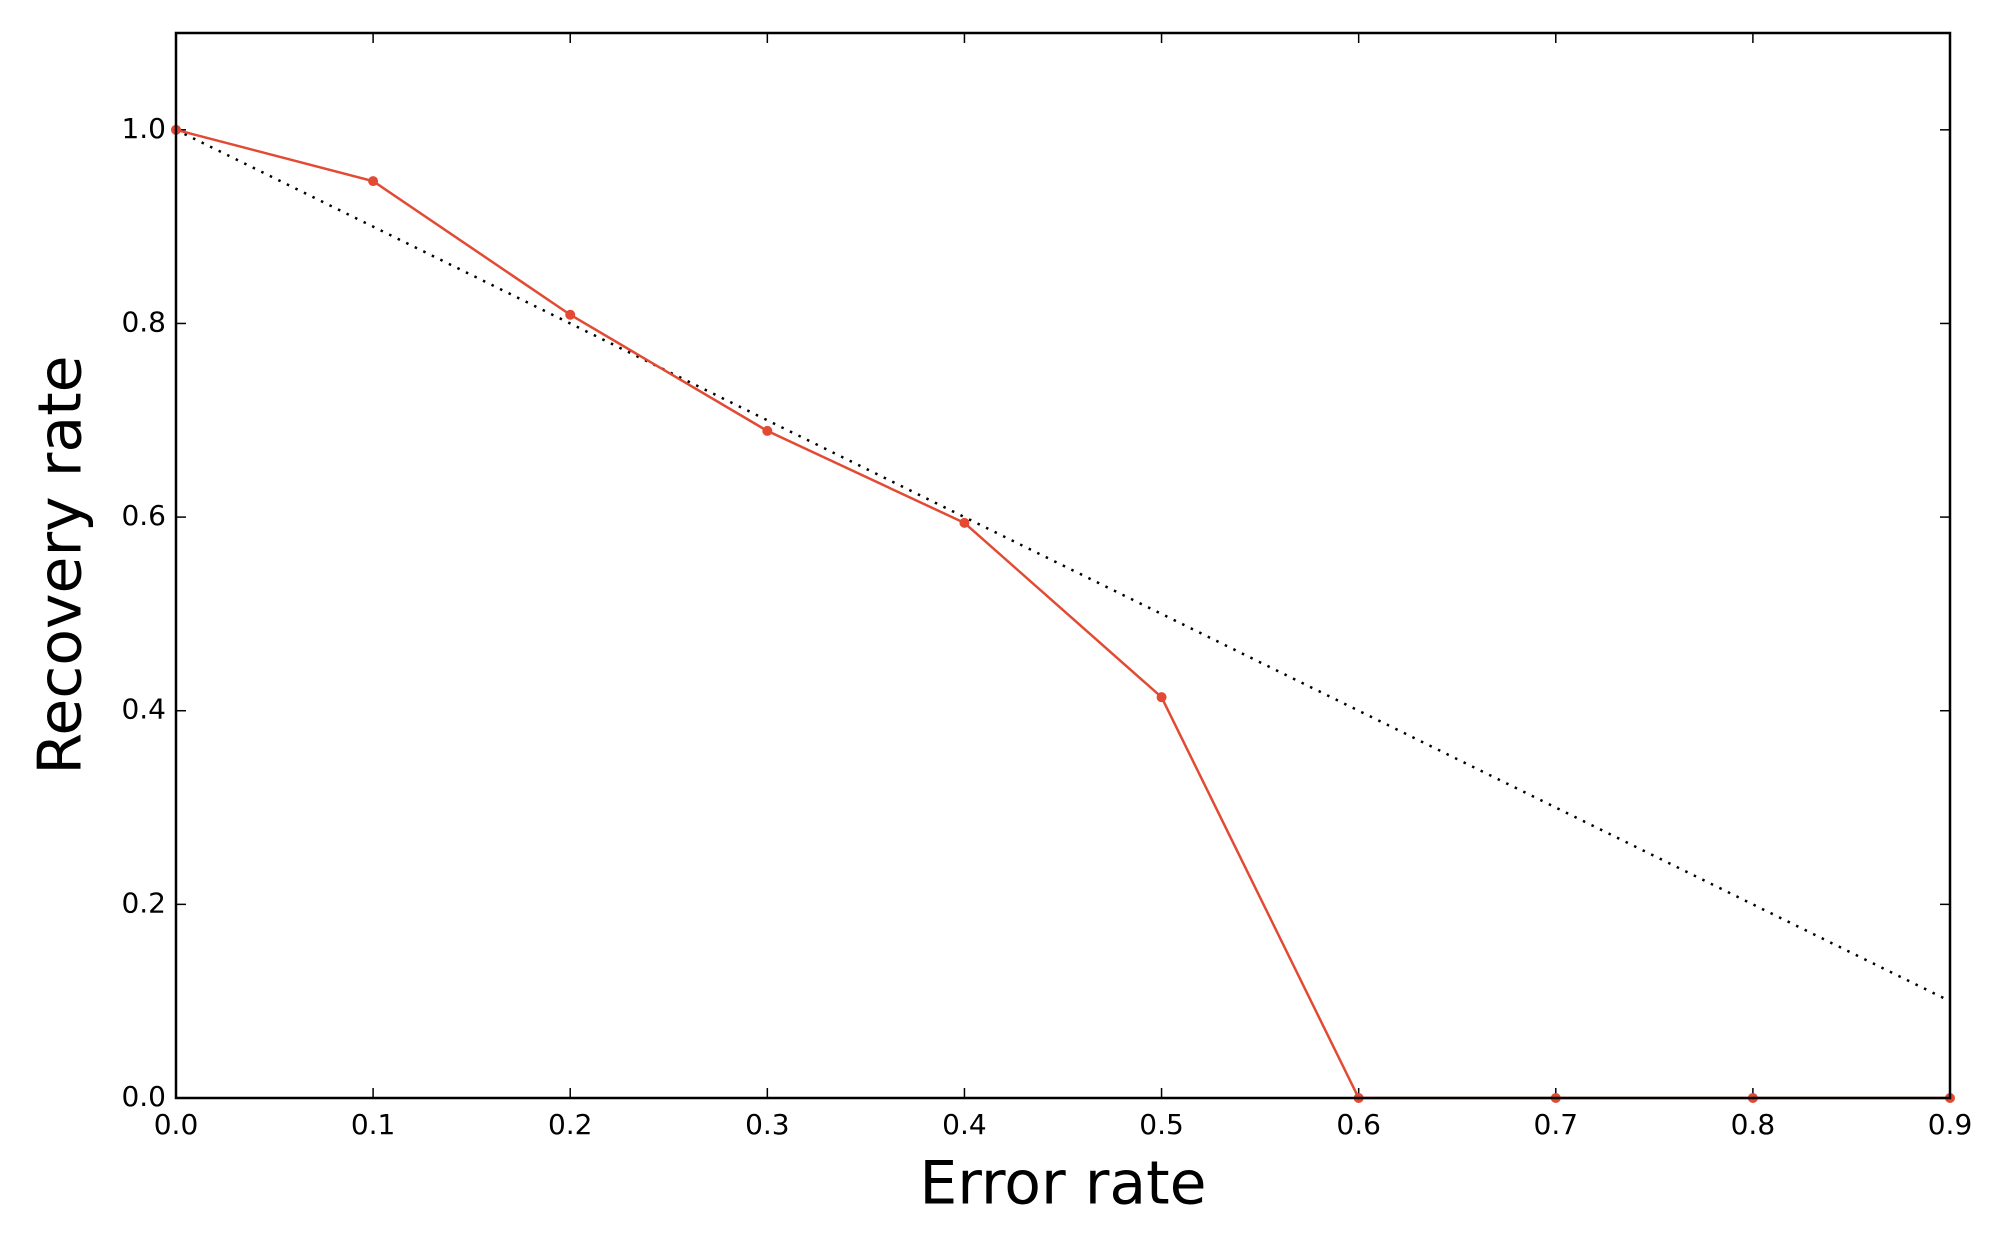  Describe the element at coordinates (1950, 1124) in the screenshot. I see `x-tick-label: 0.9` at that location.